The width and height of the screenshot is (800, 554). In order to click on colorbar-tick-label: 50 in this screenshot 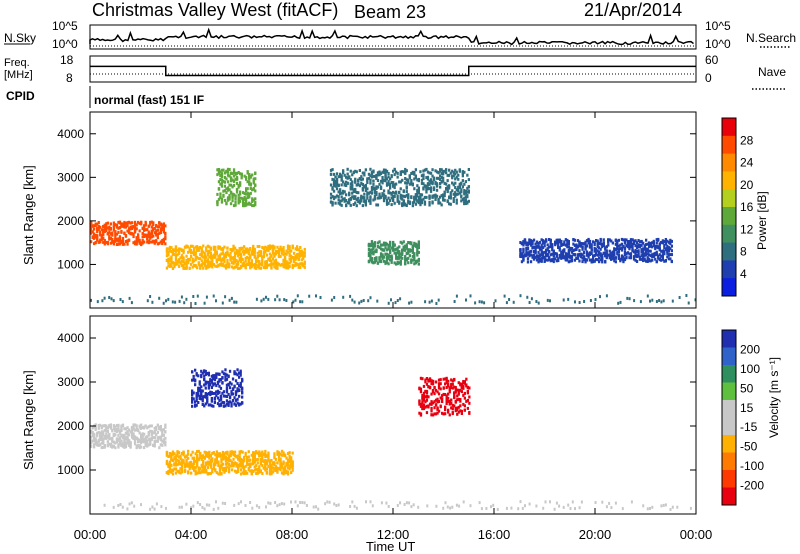, I will do `click(747, 388)`.